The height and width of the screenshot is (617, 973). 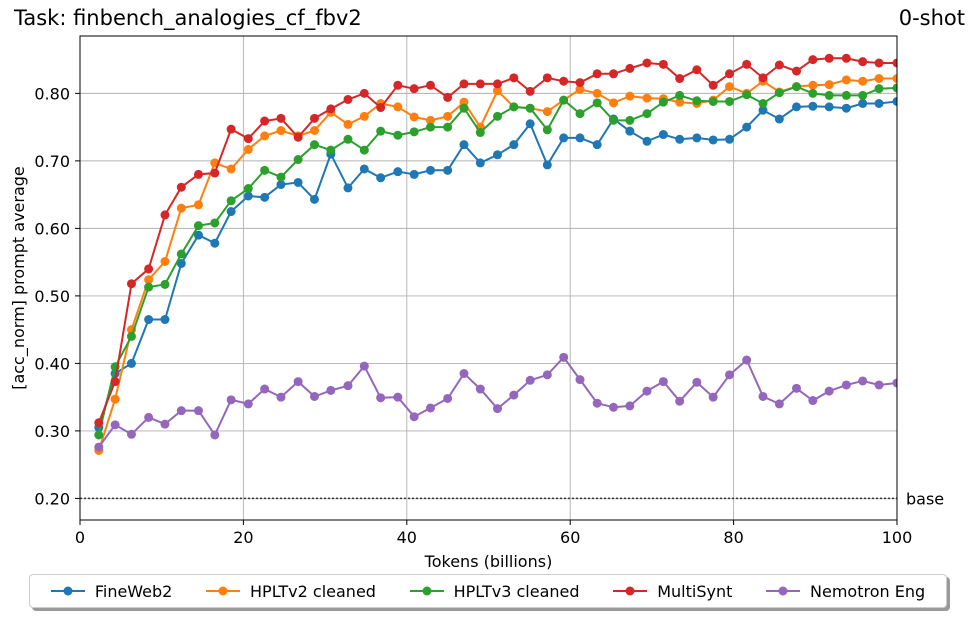 What do you see at coordinates (931, 18) in the screenshot?
I see `shot-label: 0-shot` at bounding box center [931, 18].